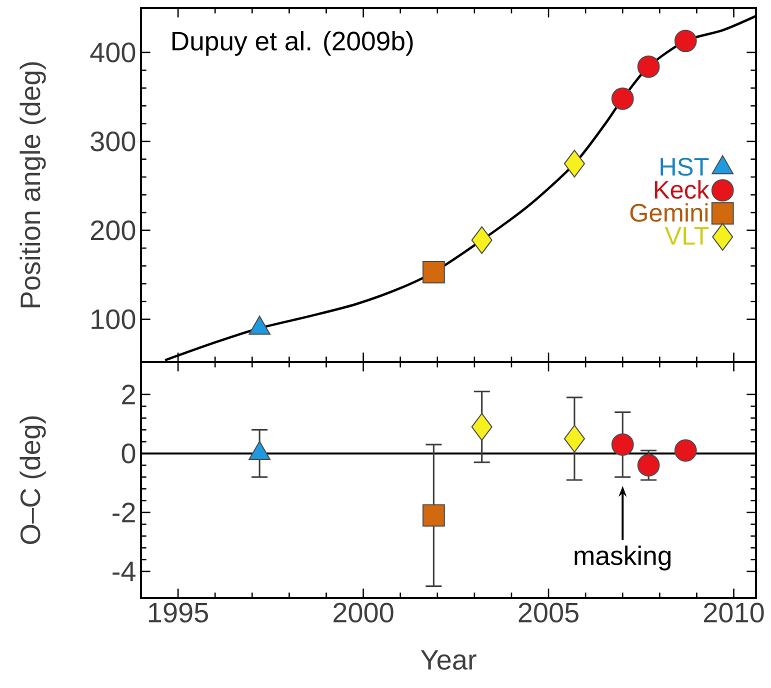 Image resolution: width=771 pixels, height=688 pixels. I want to click on y-tick-label: 2, so click(128, 394).